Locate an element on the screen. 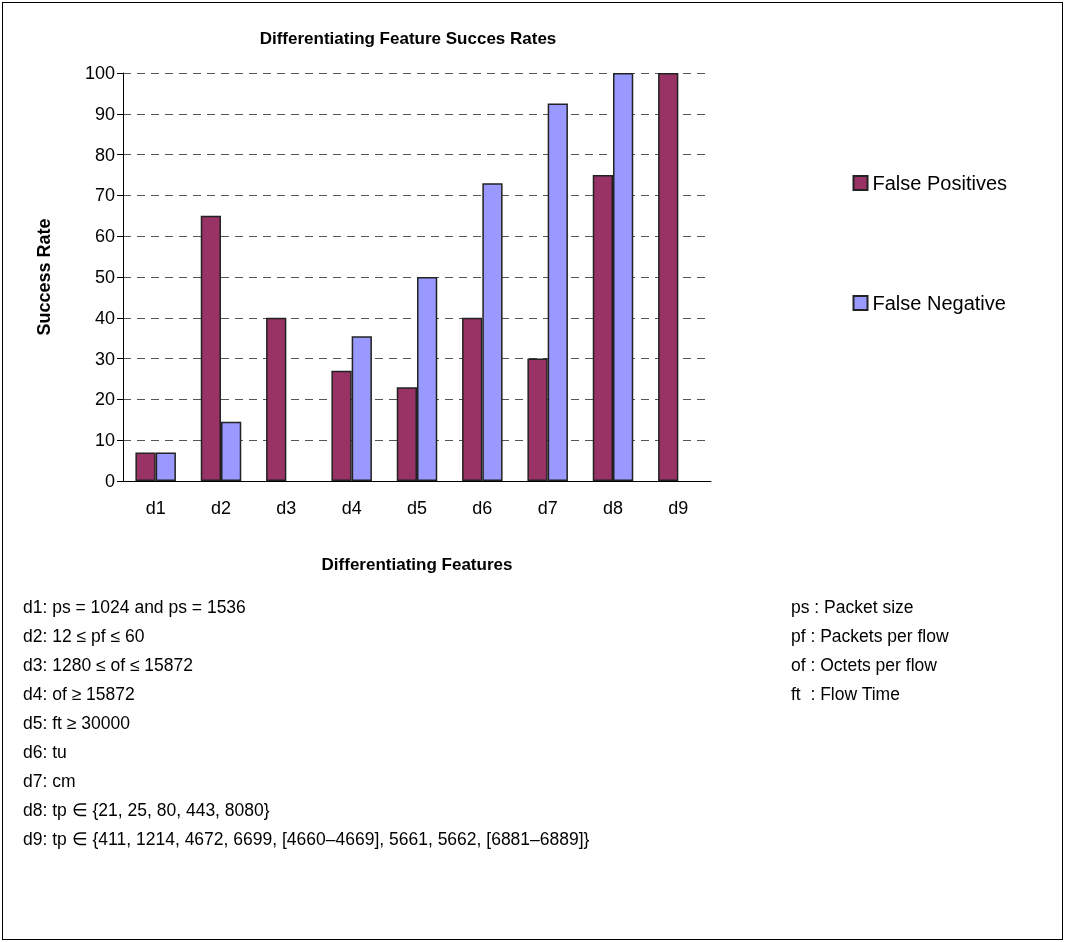  x-tick-label: d7 is located at coordinates (547, 508).